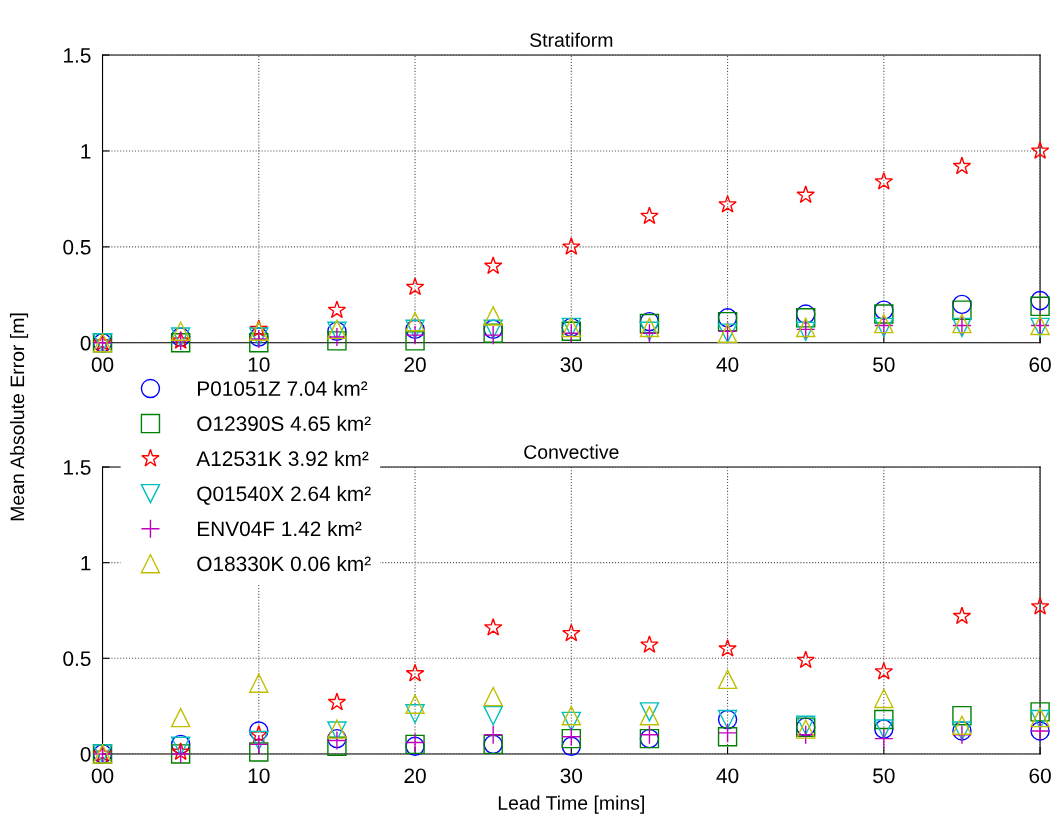 Image resolution: width=1057 pixels, height=834 pixels. Describe the element at coordinates (284, 495) in the screenshot. I see `legend-label: Q01540X 2.64 km²` at that location.